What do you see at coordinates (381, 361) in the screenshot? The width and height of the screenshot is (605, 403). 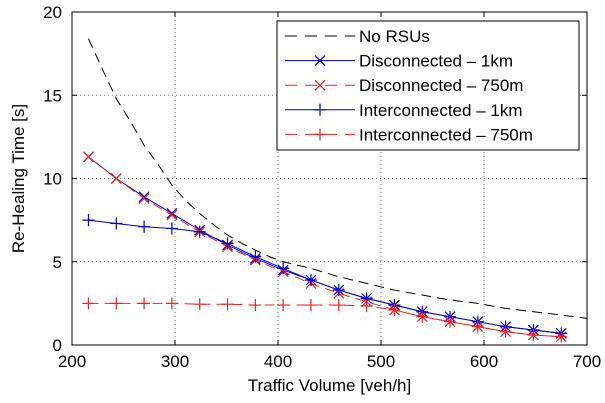 I see `x-tick-label: 500` at bounding box center [381, 361].